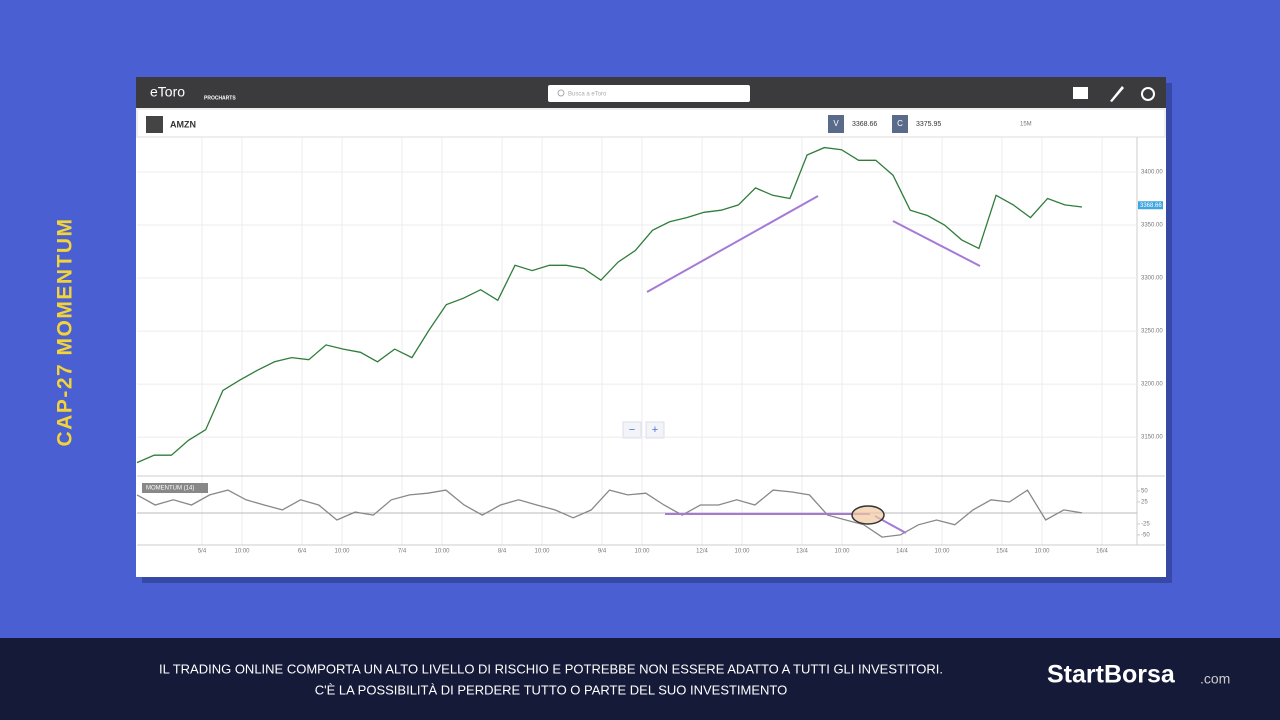 This screenshot has height=720, width=1280. Describe the element at coordinates (1117, 94) in the screenshot. I see `pen-icon` at that location.